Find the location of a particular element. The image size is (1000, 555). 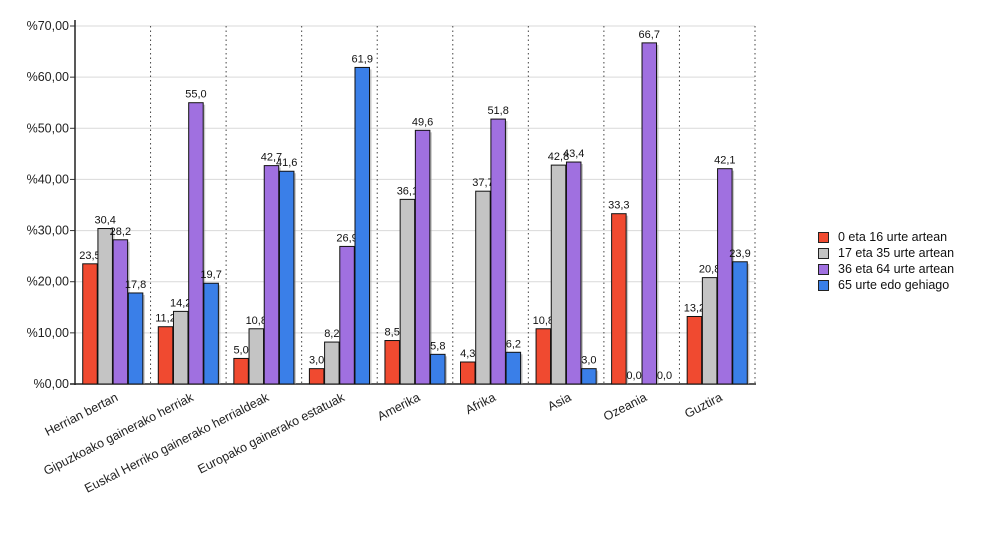

y-tick-label: %20,00 is located at coordinates (48, 282).